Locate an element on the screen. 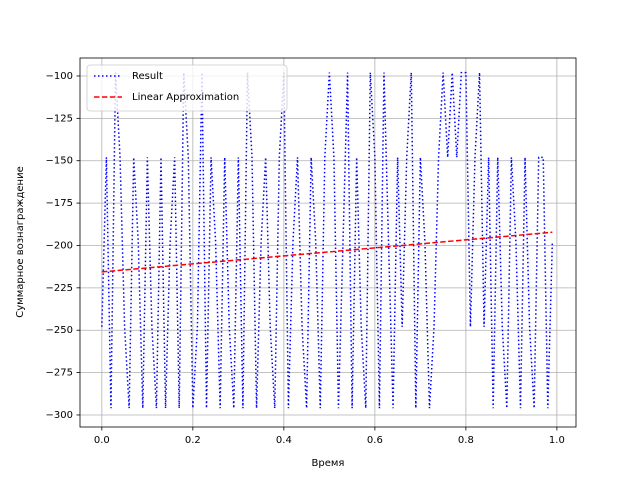  x-tick-label: 1.0 is located at coordinates (557, 440).